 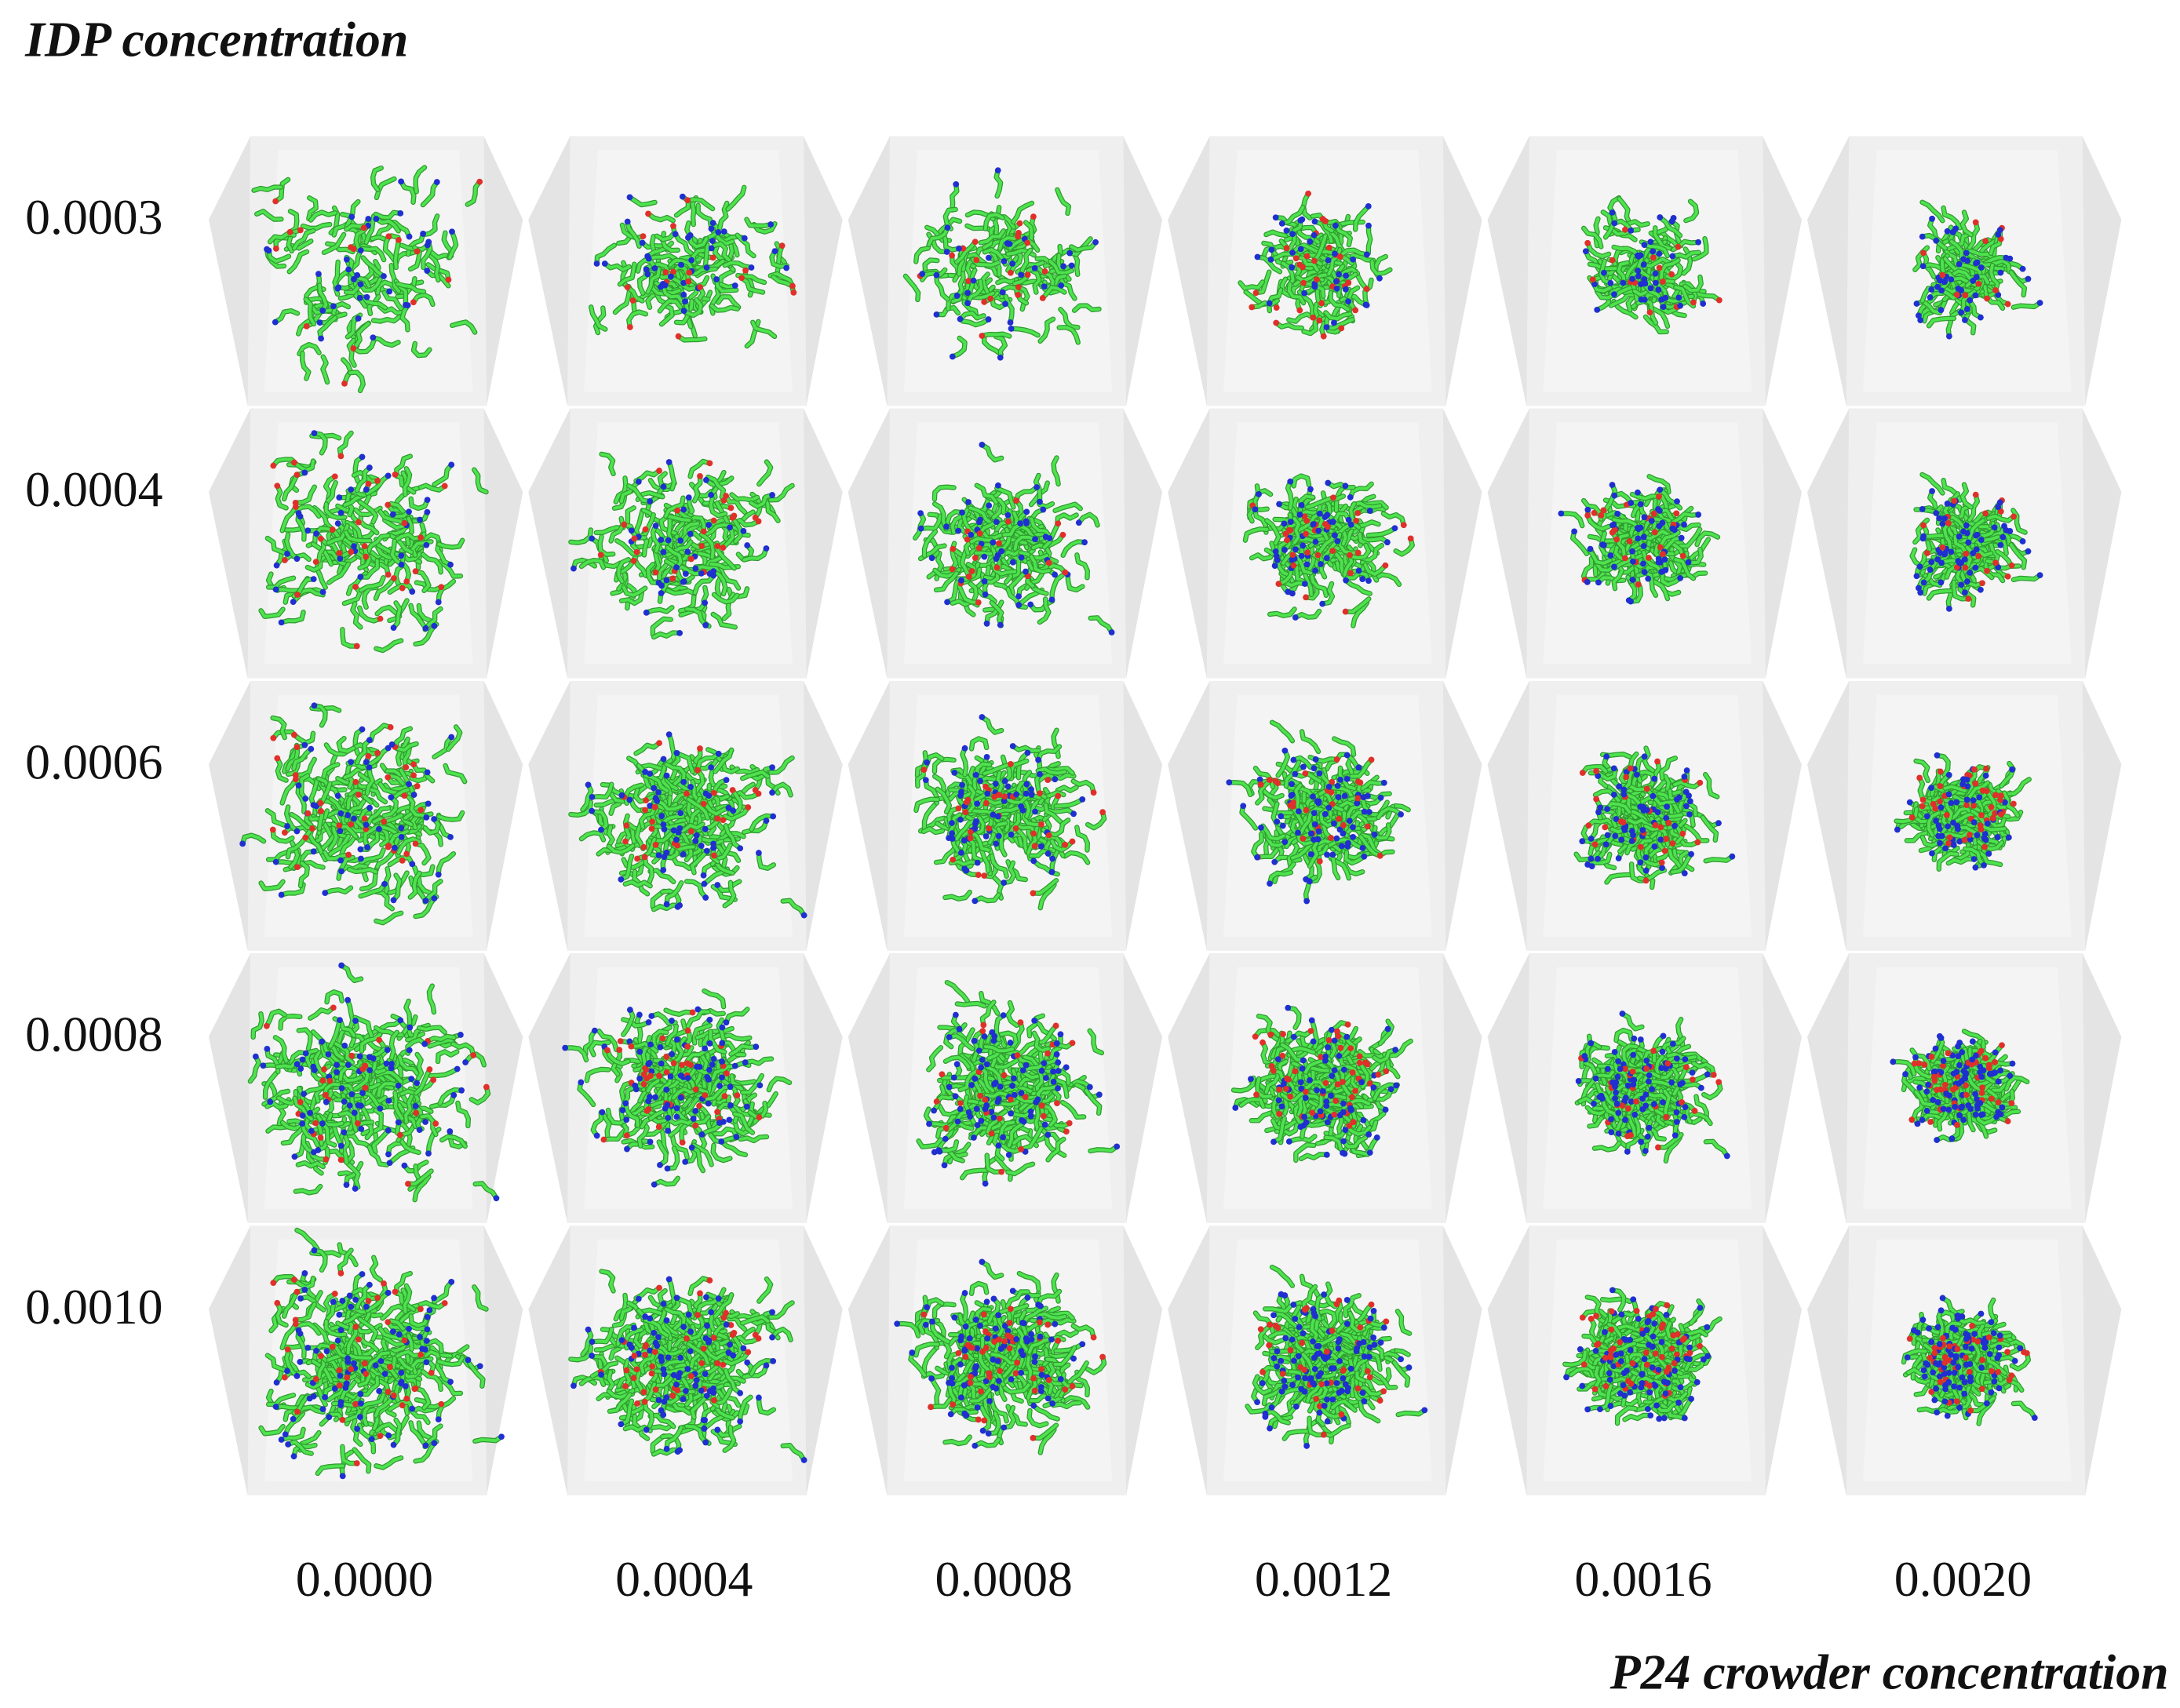 What do you see at coordinates (1889, 1672) in the screenshot?
I see `x-axis-title: P24 crowder concentration` at bounding box center [1889, 1672].